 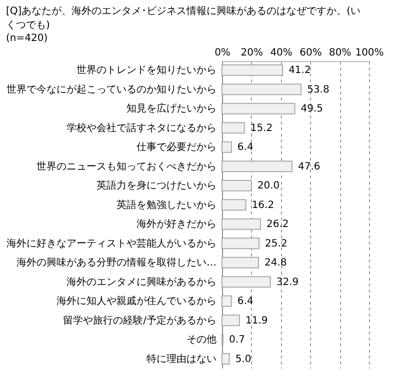 I want to click on data-label: 41.2, so click(x=299, y=70).